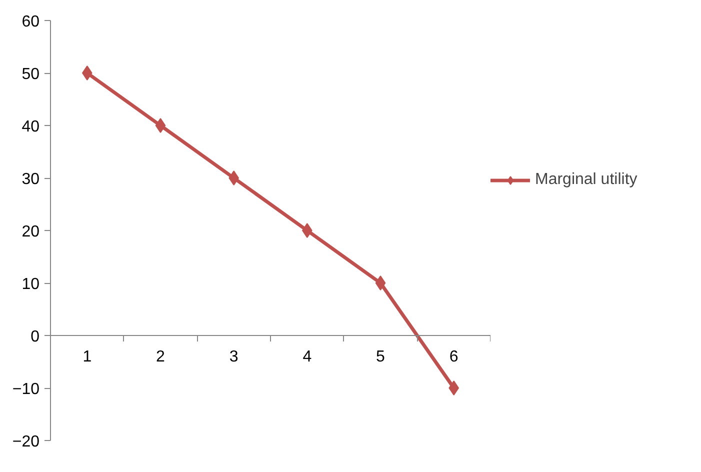  What do you see at coordinates (31, 74) in the screenshot?
I see `y-tick-label: 50` at bounding box center [31, 74].